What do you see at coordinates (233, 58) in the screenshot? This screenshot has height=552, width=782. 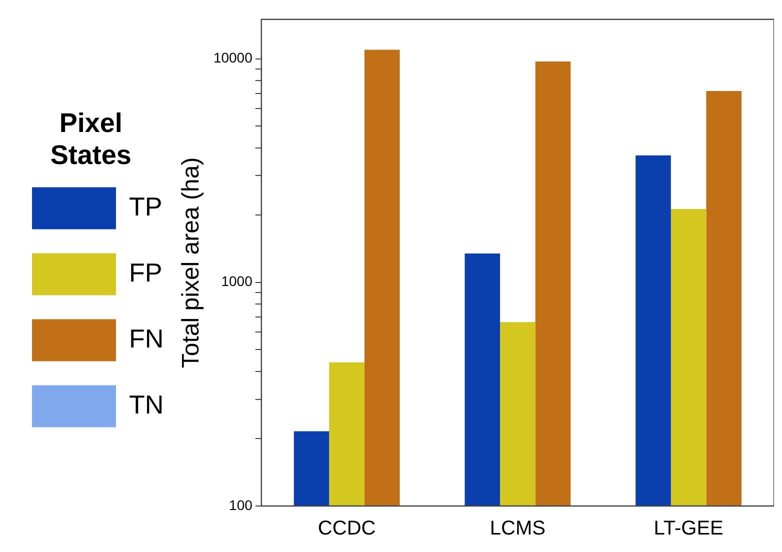 I see `y-tick-label: 10000` at bounding box center [233, 58].